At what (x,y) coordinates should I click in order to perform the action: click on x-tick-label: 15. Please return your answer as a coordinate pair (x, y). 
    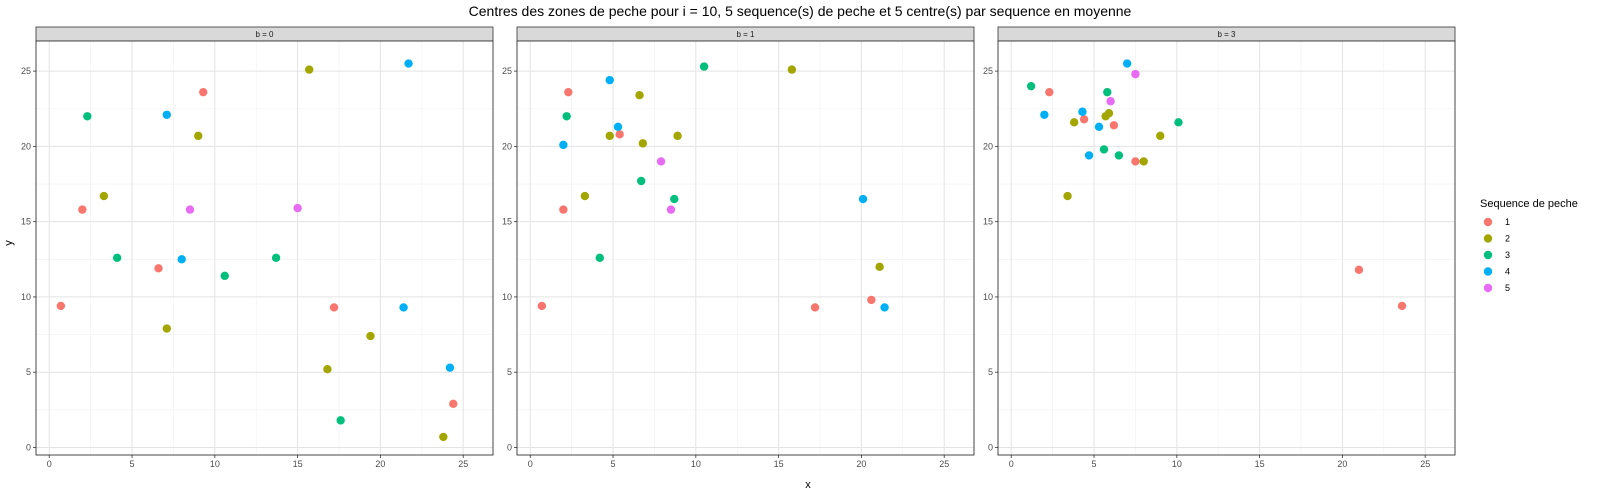
    Looking at the image, I should click on (1260, 464).